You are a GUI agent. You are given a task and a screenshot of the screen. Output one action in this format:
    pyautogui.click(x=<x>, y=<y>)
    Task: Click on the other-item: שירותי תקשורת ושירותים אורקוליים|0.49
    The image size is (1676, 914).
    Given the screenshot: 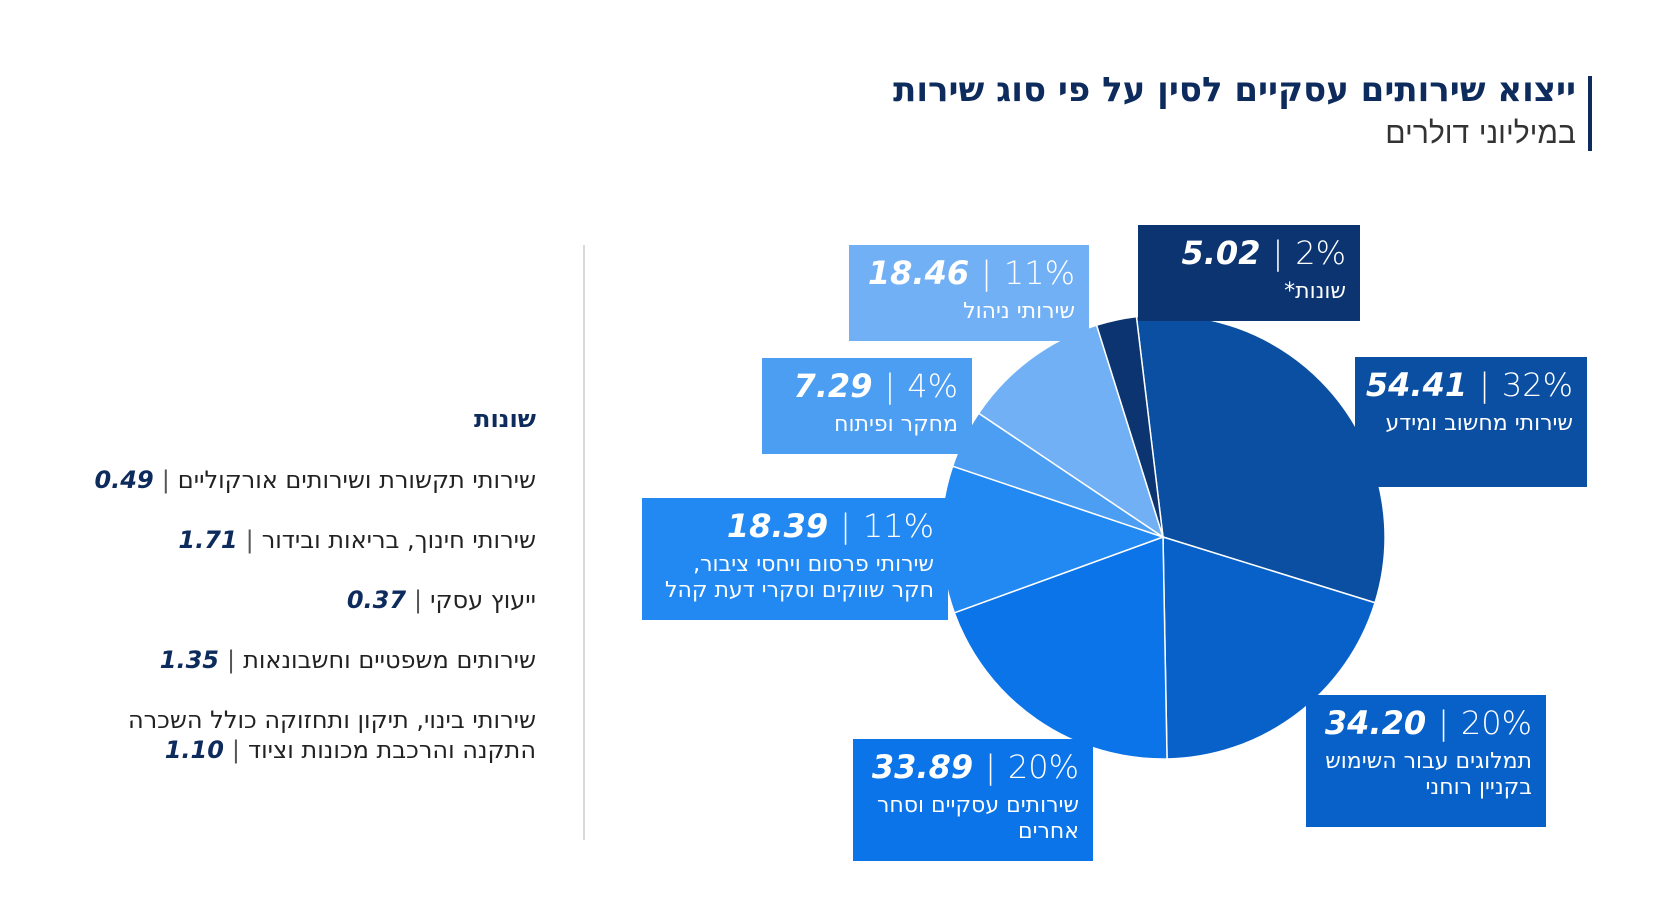 What is the action you would take?
    pyautogui.click(x=315, y=480)
    